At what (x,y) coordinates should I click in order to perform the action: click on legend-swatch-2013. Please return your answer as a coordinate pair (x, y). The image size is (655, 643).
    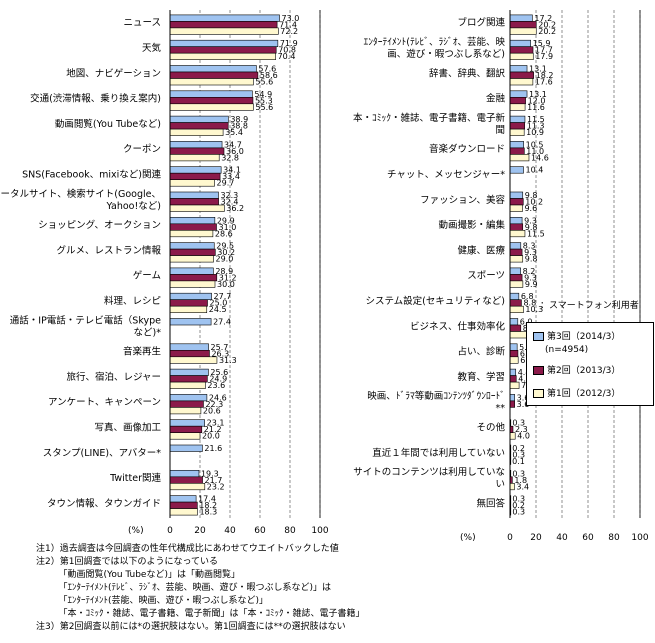
    Looking at the image, I should click on (538, 370).